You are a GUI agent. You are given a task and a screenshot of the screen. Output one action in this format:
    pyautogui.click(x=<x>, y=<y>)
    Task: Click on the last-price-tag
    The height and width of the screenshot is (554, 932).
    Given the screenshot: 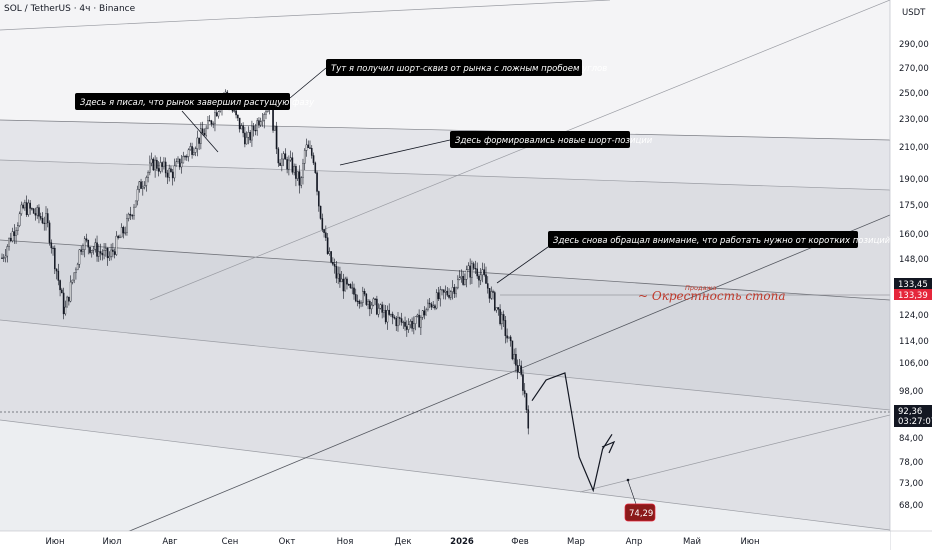 What is the action you would take?
    pyautogui.click(x=913, y=416)
    